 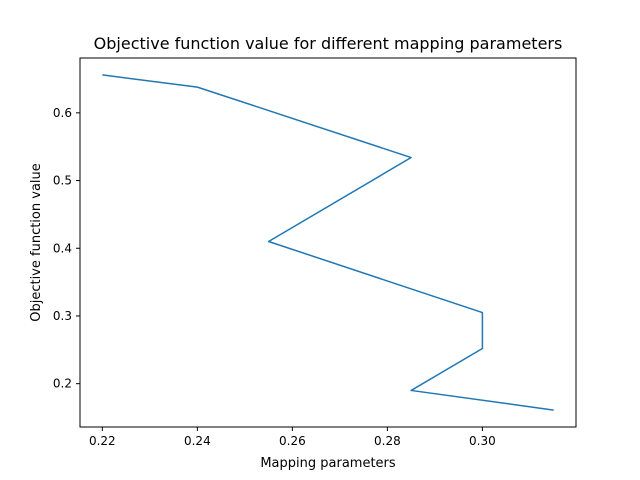 What do you see at coordinates (387, 441) in the screenshot?
I see `x-tick-label: 0.28` at bounding box center [387, 441].